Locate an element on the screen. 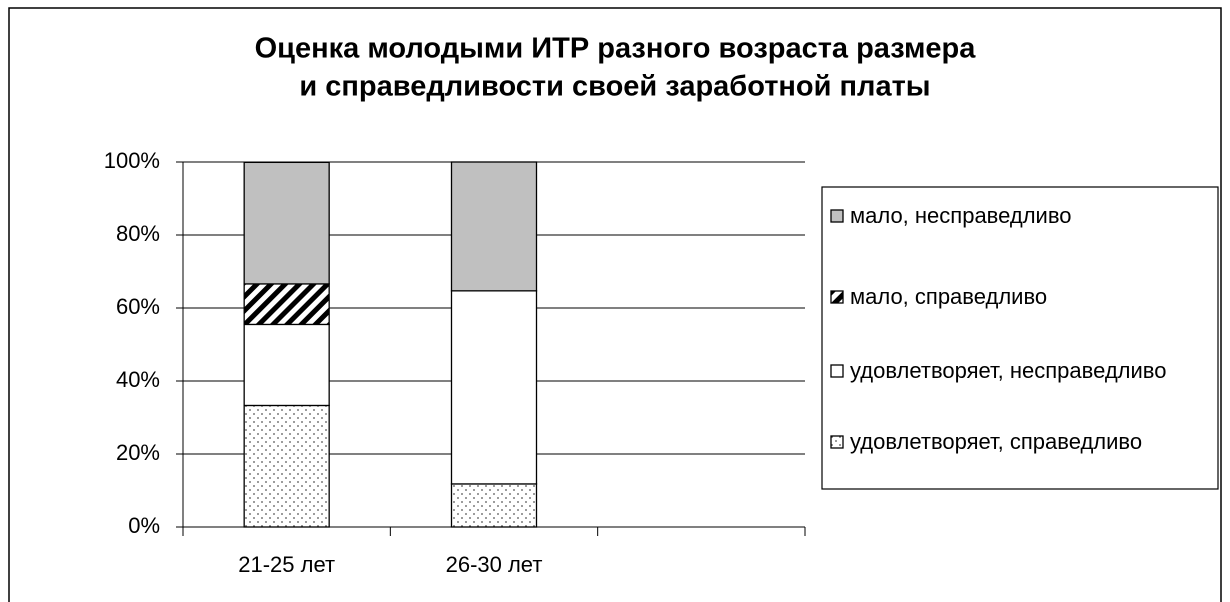  y-tick-label: 20% is located at coordinates (138, 452).